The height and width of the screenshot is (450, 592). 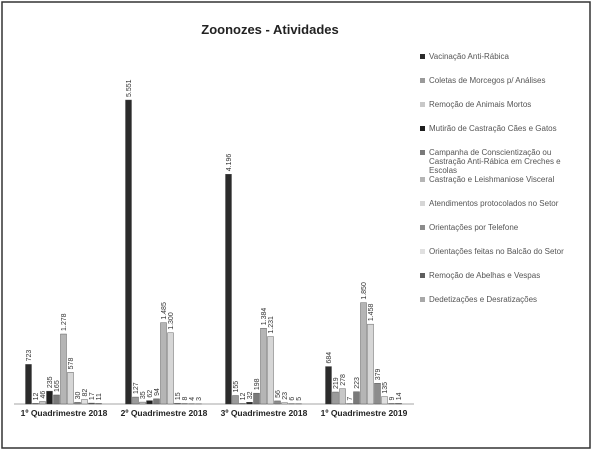 What do you see at coordinates (378, 374) in the screenshot?
I see `data-label: 379` at bounding box center [378, 374].